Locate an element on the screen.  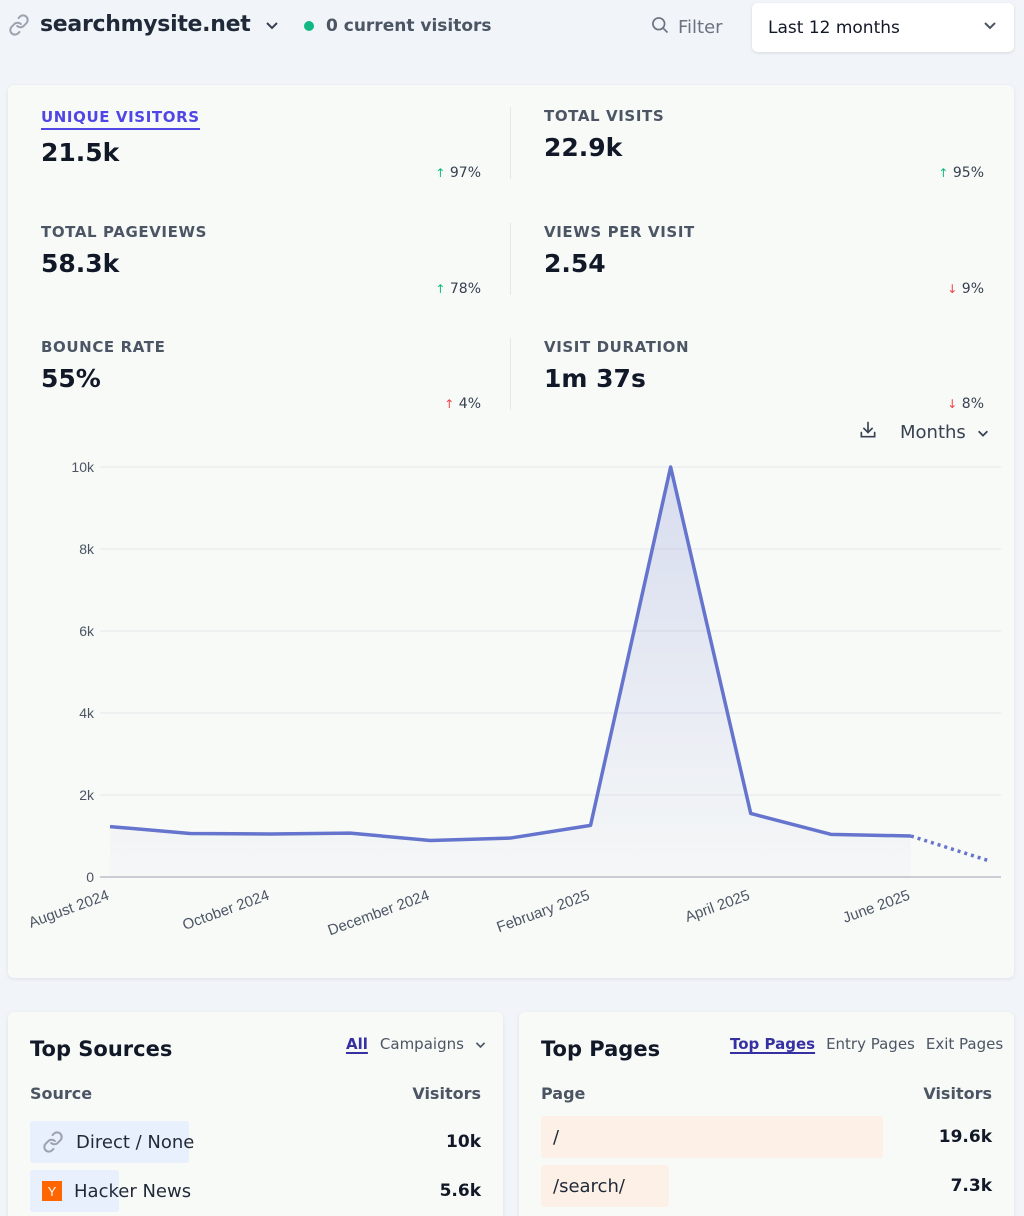
interval-select: Months is located at coordinates (945, 432).